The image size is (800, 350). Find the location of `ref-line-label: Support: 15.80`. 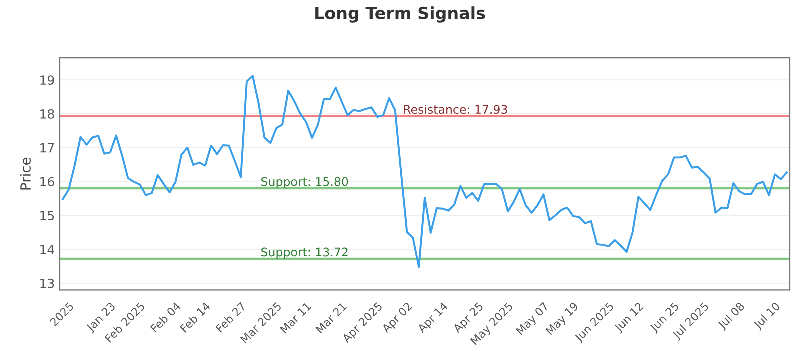

ref-line-label: Support: 15.80 is located at coordinates (305, 183).